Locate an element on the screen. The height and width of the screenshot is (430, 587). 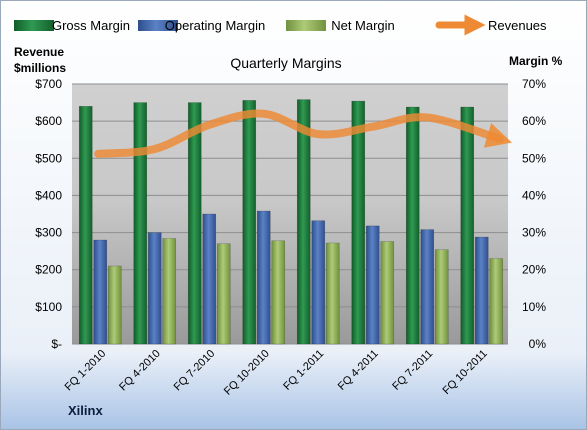
legend-label: Operating Margin is located at coordinates (215, 25).